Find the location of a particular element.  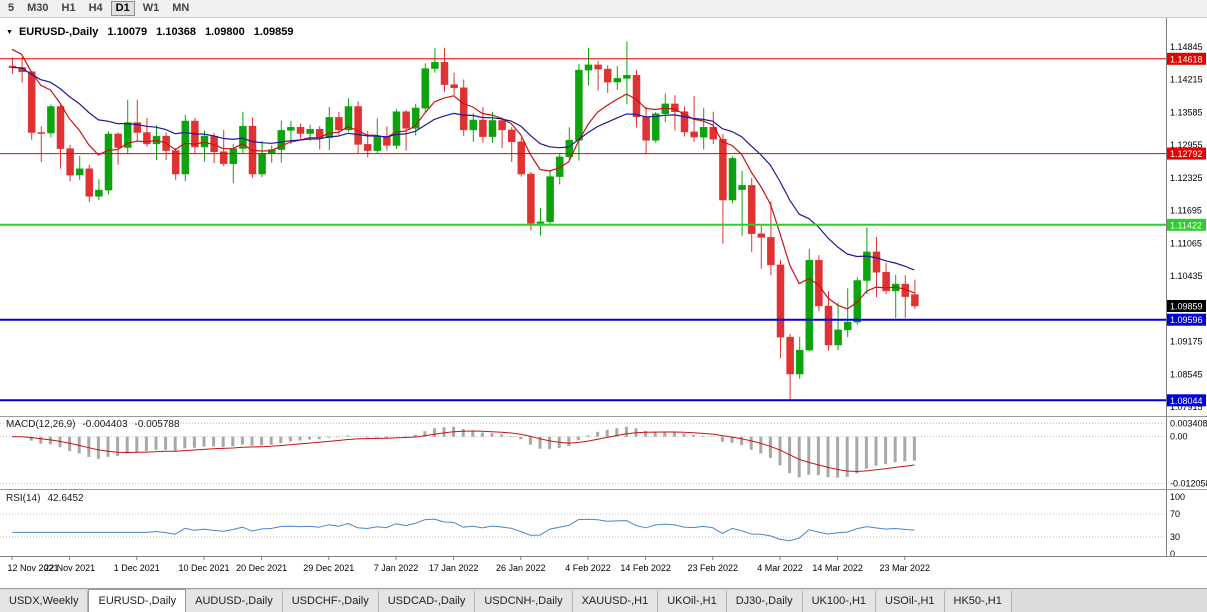

svg-text: 1.08545 is located at coordinates (1186, 374).